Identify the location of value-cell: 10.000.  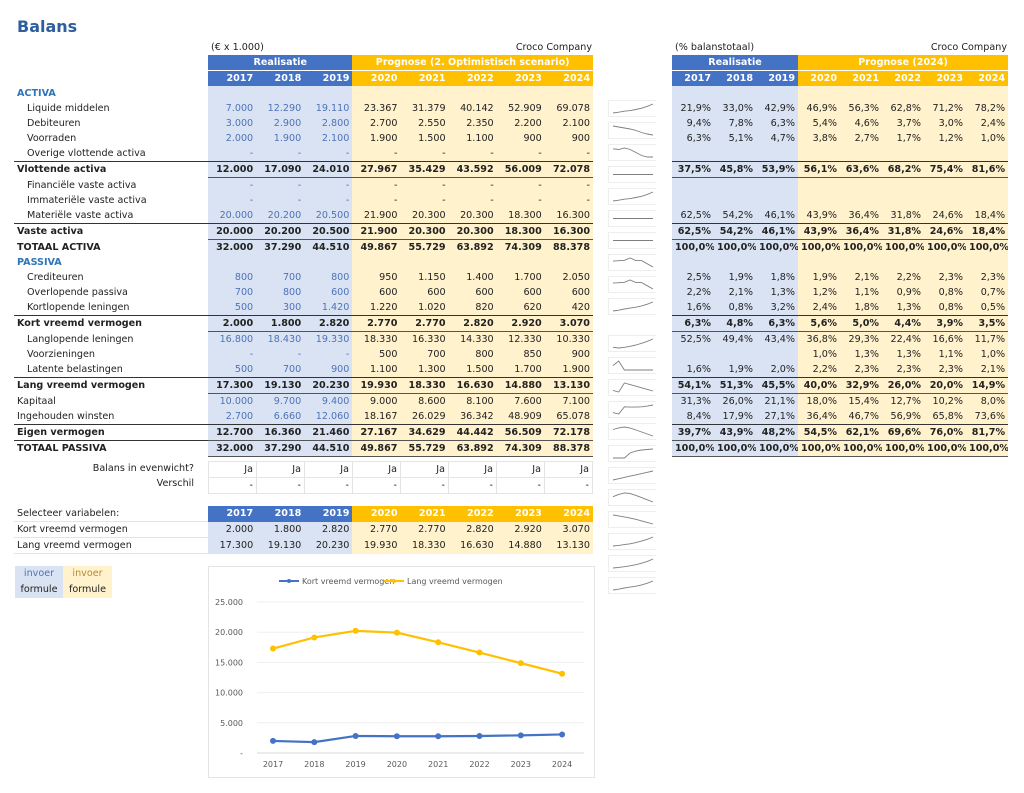
(232, 401).